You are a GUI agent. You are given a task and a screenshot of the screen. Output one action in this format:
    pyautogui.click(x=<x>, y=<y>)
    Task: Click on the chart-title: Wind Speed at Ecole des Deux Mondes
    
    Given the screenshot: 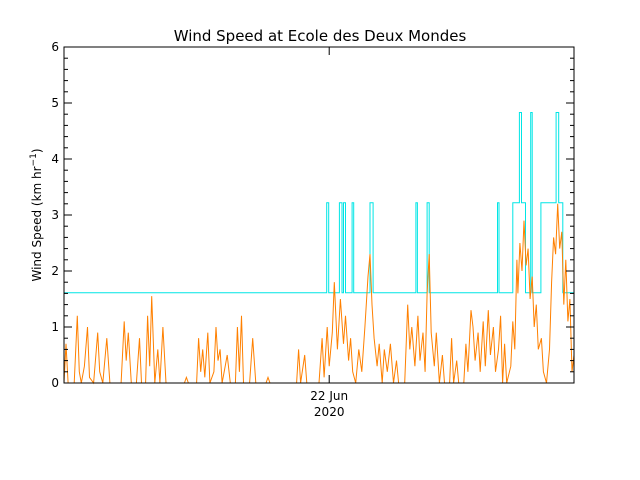 What is the action you would take?
    pyautogui.click(x=320, y=36)
    